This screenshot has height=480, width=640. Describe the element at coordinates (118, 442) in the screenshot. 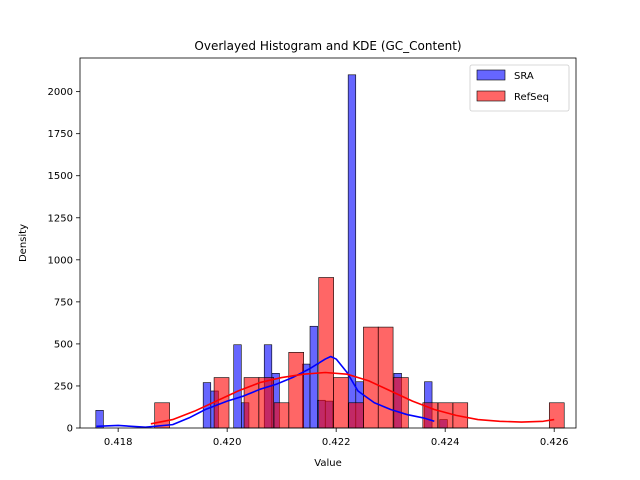

I see `x-tick-label: 0.418` at that location.